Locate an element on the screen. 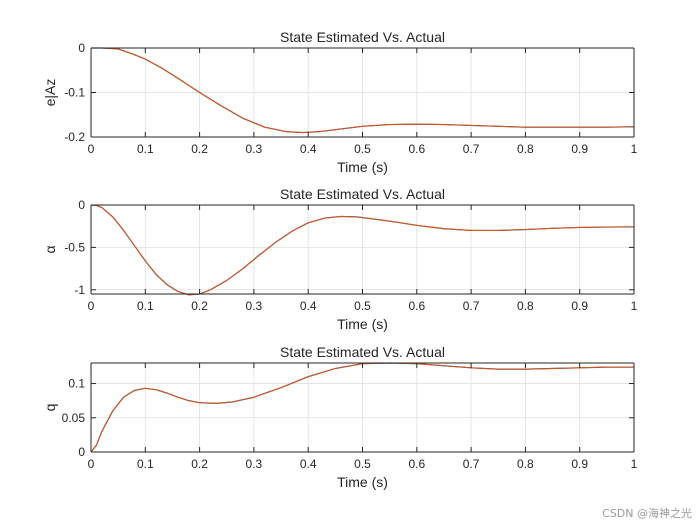 The width and height of the screenshot is (700, 525). y-axis-label: e|Az is located at coordinates (50, 93).